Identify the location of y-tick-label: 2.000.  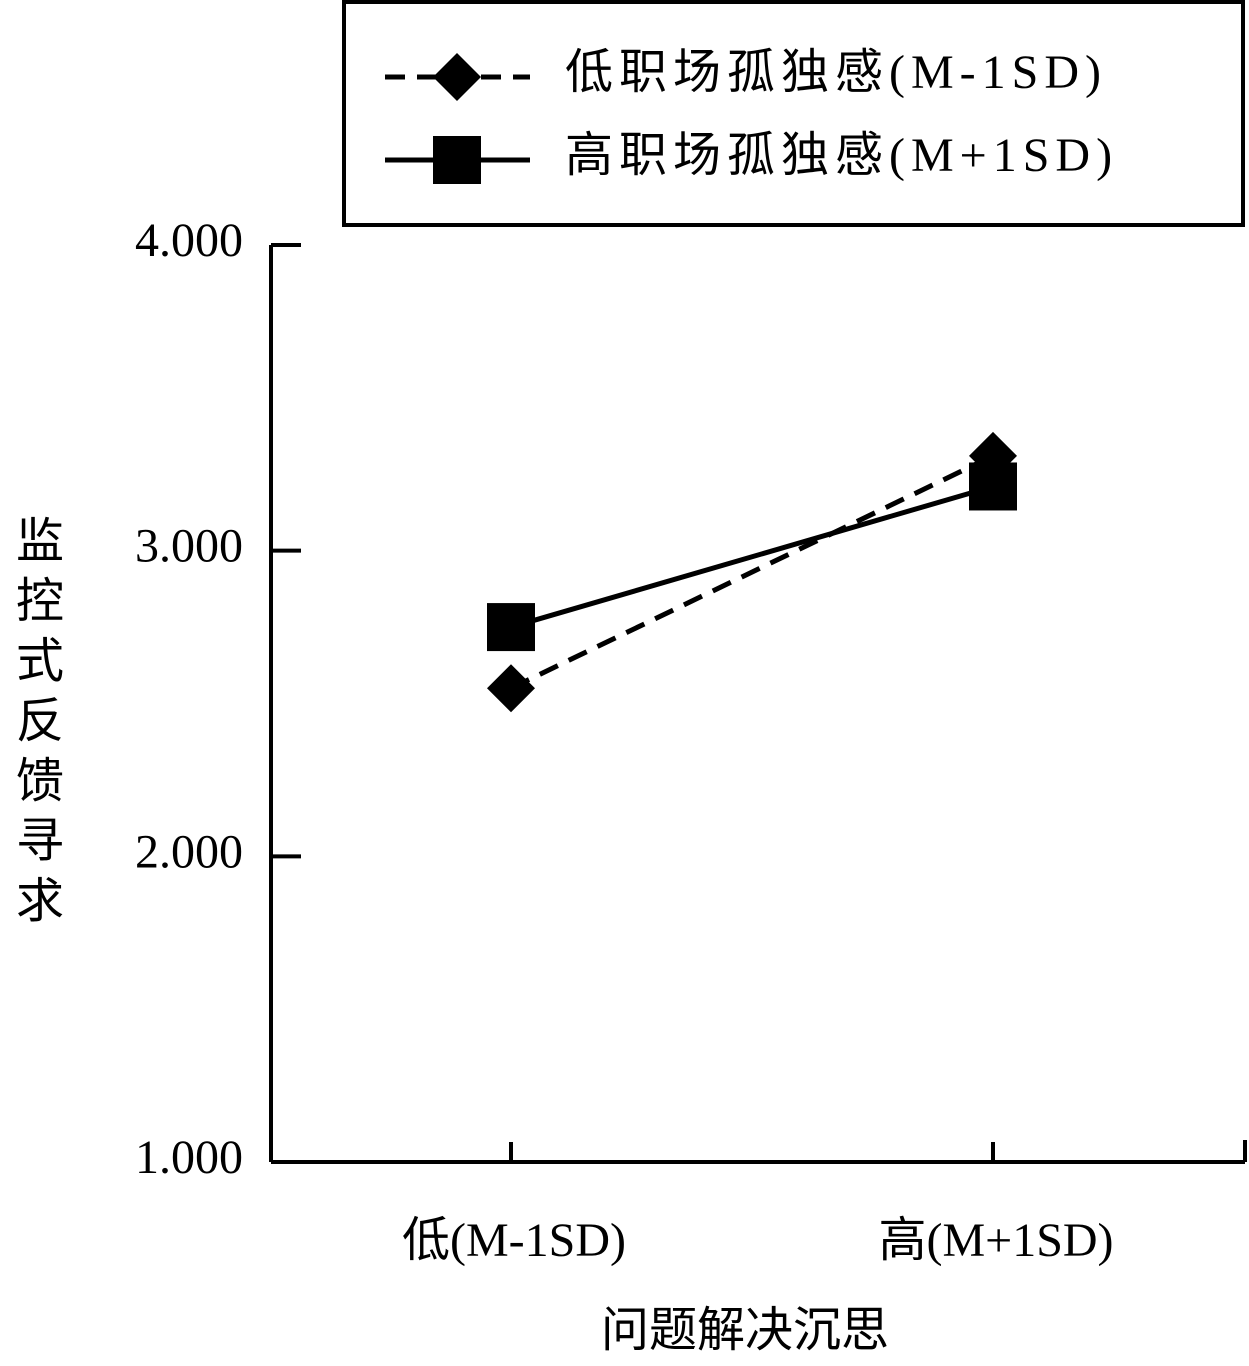
(189, 851).